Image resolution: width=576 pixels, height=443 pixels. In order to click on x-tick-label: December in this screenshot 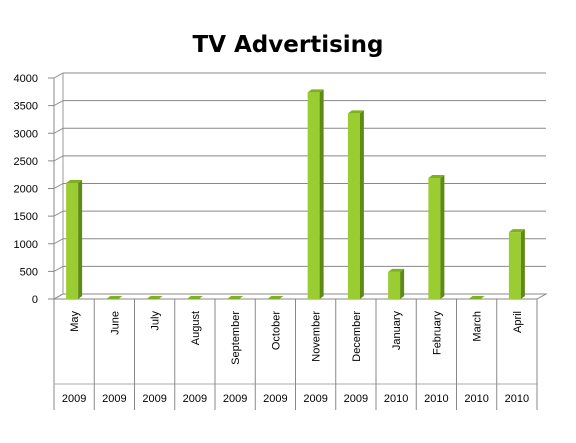, I will do `click(357, 336)`.